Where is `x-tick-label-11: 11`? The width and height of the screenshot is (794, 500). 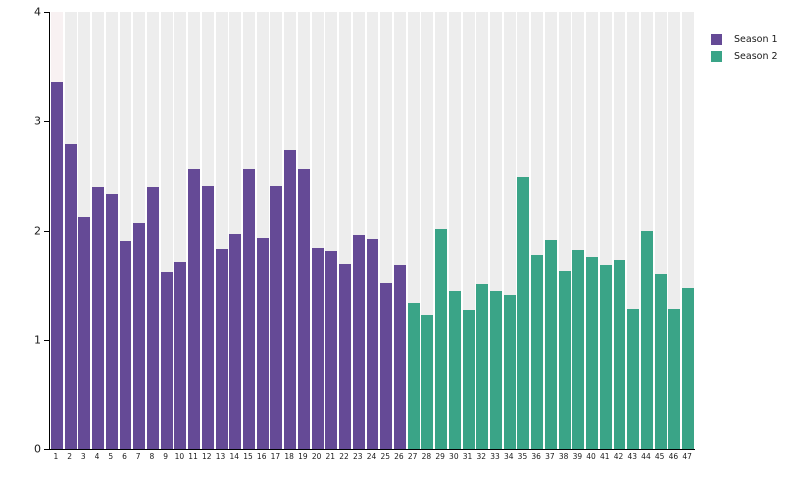
x-tick-label-11: 11 is located at coordinates (193, 456).